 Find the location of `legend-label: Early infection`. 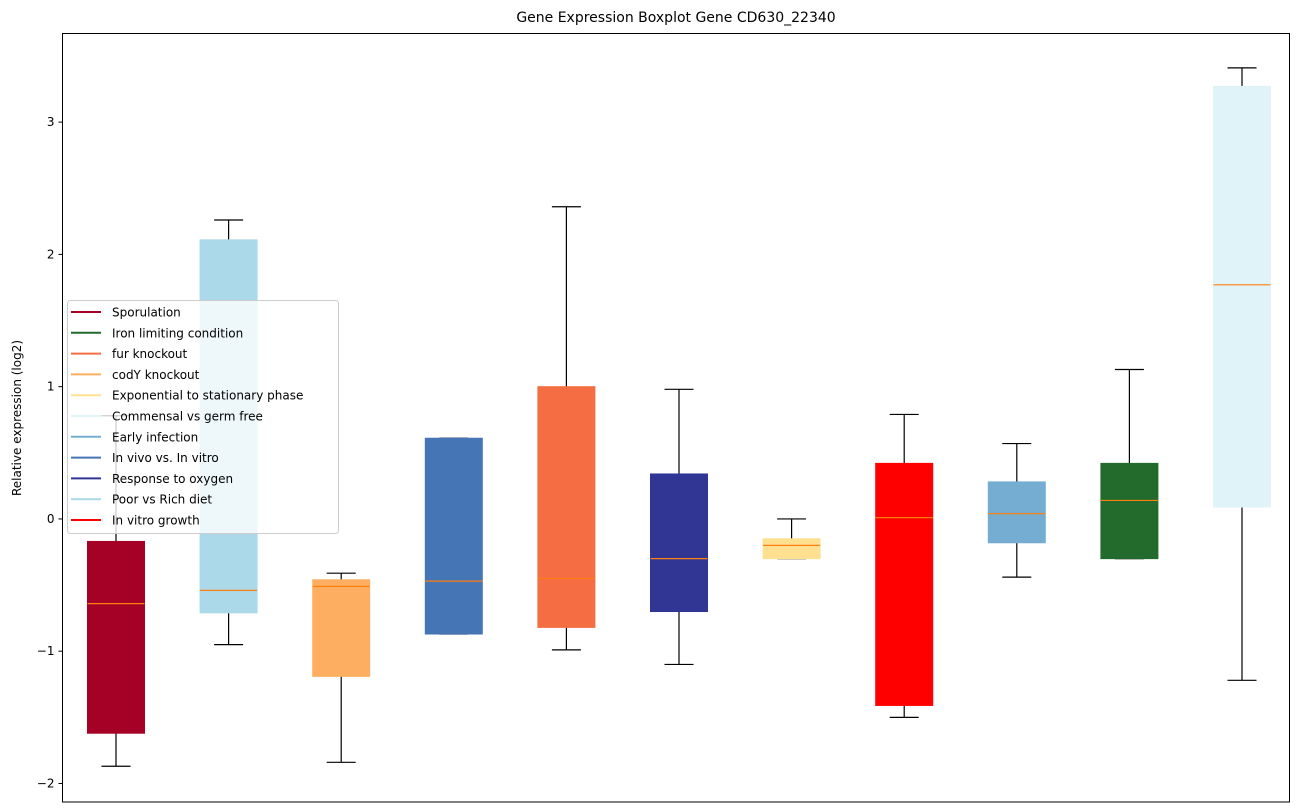

legend-label: Early infection is located at coordinates (155, 437).